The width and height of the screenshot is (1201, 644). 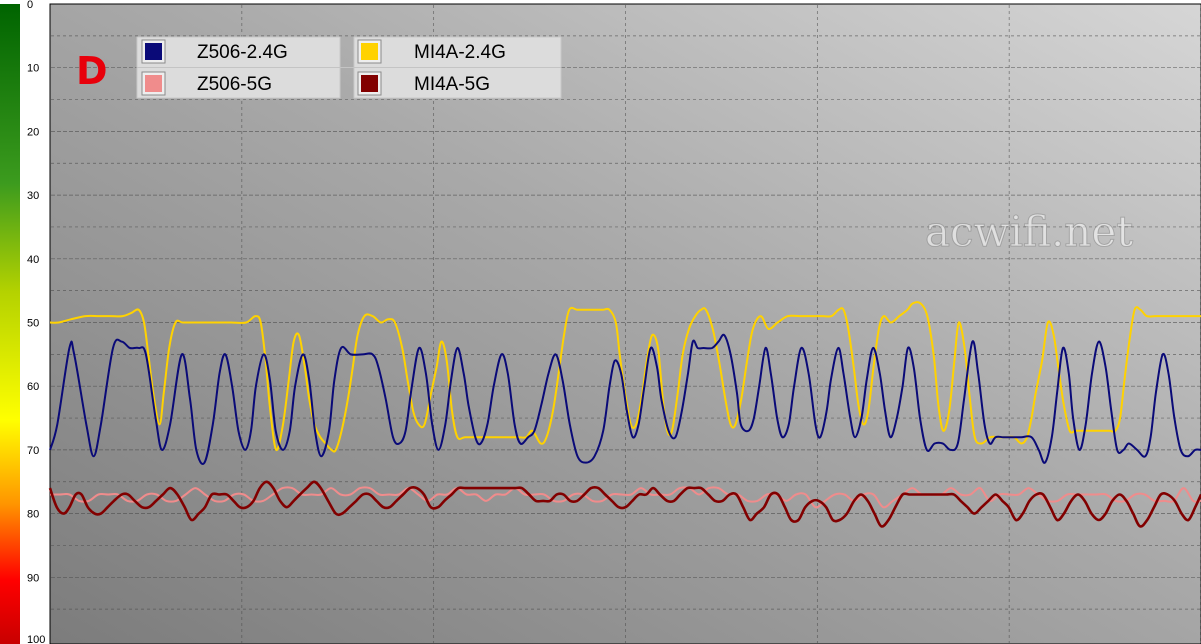 What do you see at coordinates (234, 84) in the screenshot?
I see `legend-label-z506-5g: Z506-5G` at bounding box center [234, 84].